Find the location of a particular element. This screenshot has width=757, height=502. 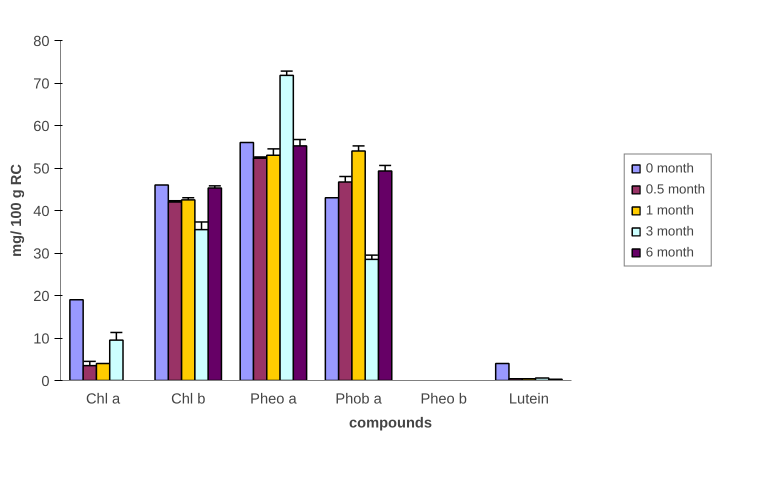

x-tick-label: Lutein is located at coordinates (528, 400).